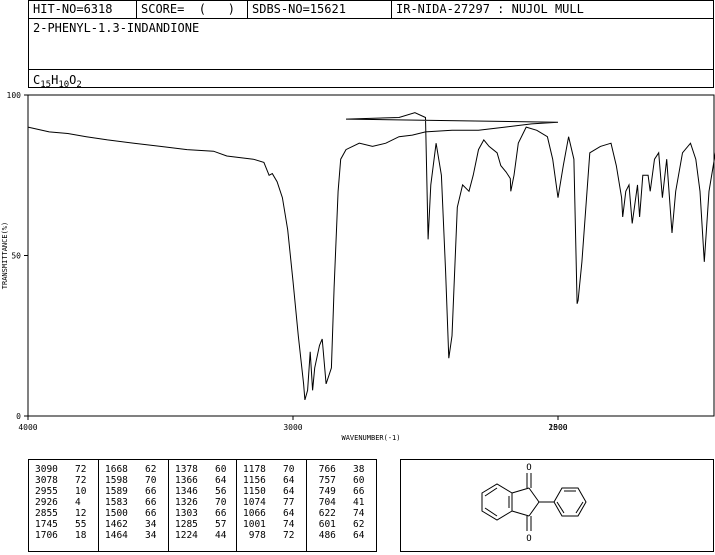 Image resolution: width=715 pixels, height=555 pixels. What do you see at coordinates (339, 513) in the screenshot?
I see `peak-table-row: 622 74` at bounding box center [339, 513].